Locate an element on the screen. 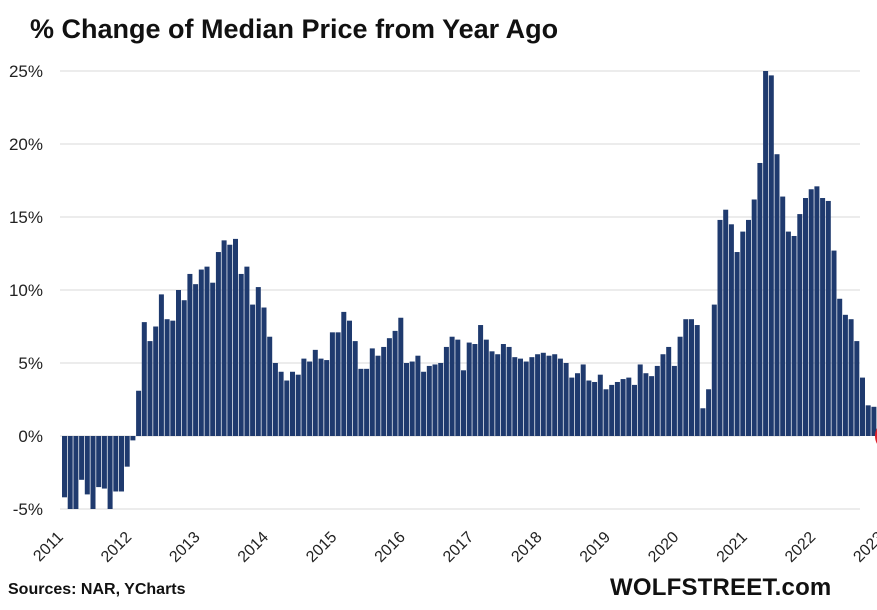 The height and width of the screenshot is (610, 877). y-tick-label: 0% is located at coordinates (30, 436).